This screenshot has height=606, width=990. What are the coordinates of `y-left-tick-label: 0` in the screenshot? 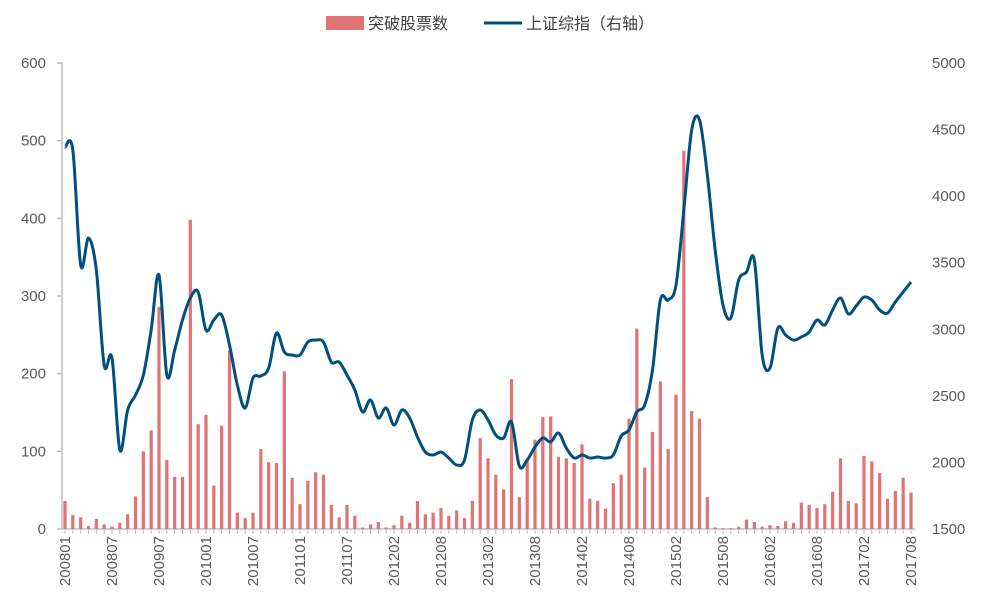 It's located at (42, 529).